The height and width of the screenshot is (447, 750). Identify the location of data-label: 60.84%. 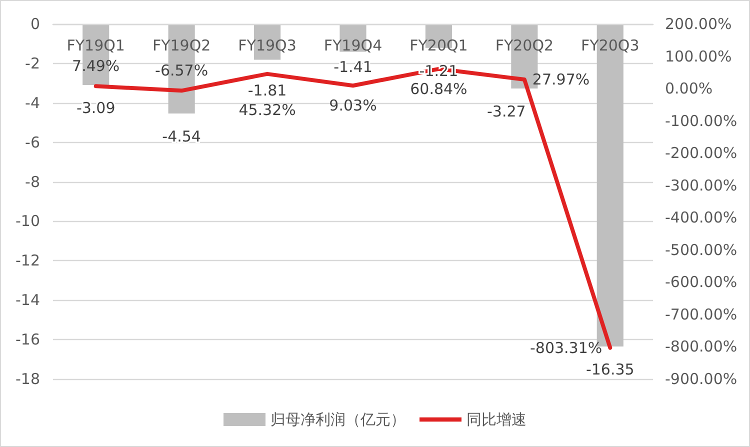
(439, 89).